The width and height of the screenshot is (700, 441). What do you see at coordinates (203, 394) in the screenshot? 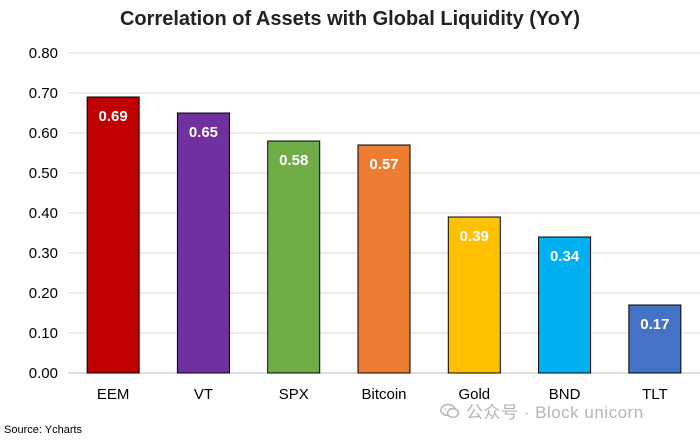
I see `x-tick-label: VT` at bounding box center [203, 394].